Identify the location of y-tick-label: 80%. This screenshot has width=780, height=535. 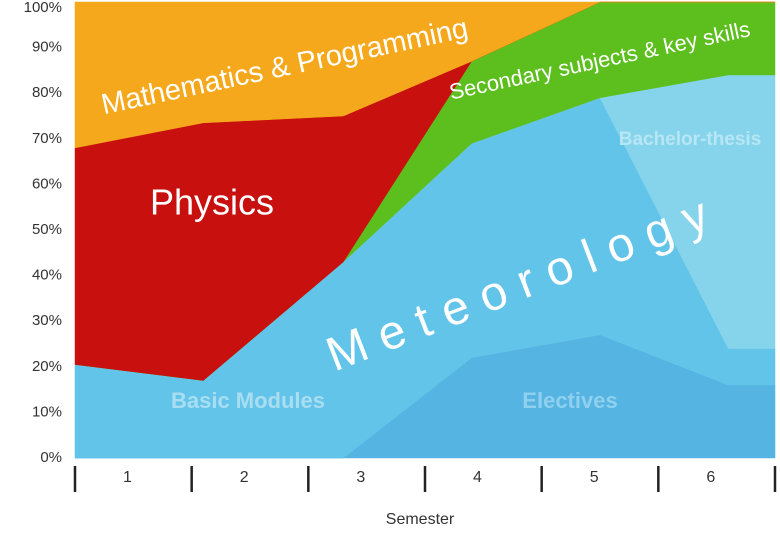
(47, 92).